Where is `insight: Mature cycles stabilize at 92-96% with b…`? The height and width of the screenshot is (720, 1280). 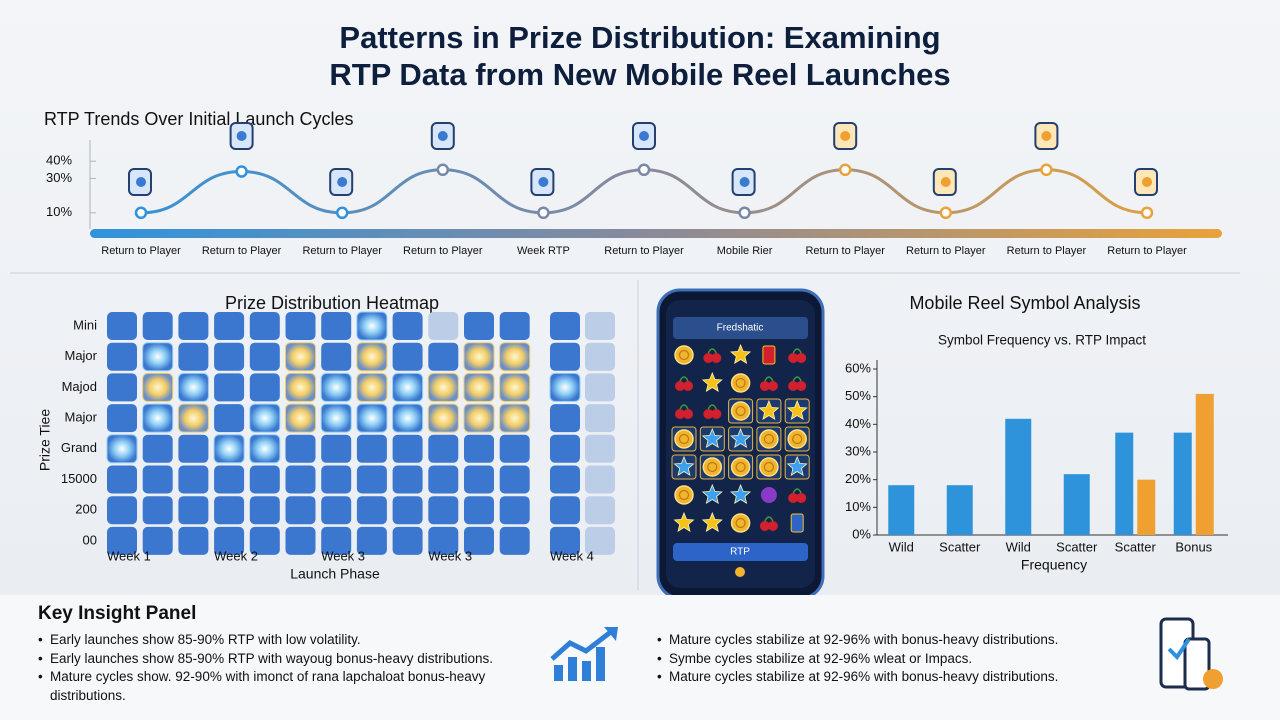 insight: Mature cycles stabilize at 92-96% with b… is located at coordinates (897, 640).